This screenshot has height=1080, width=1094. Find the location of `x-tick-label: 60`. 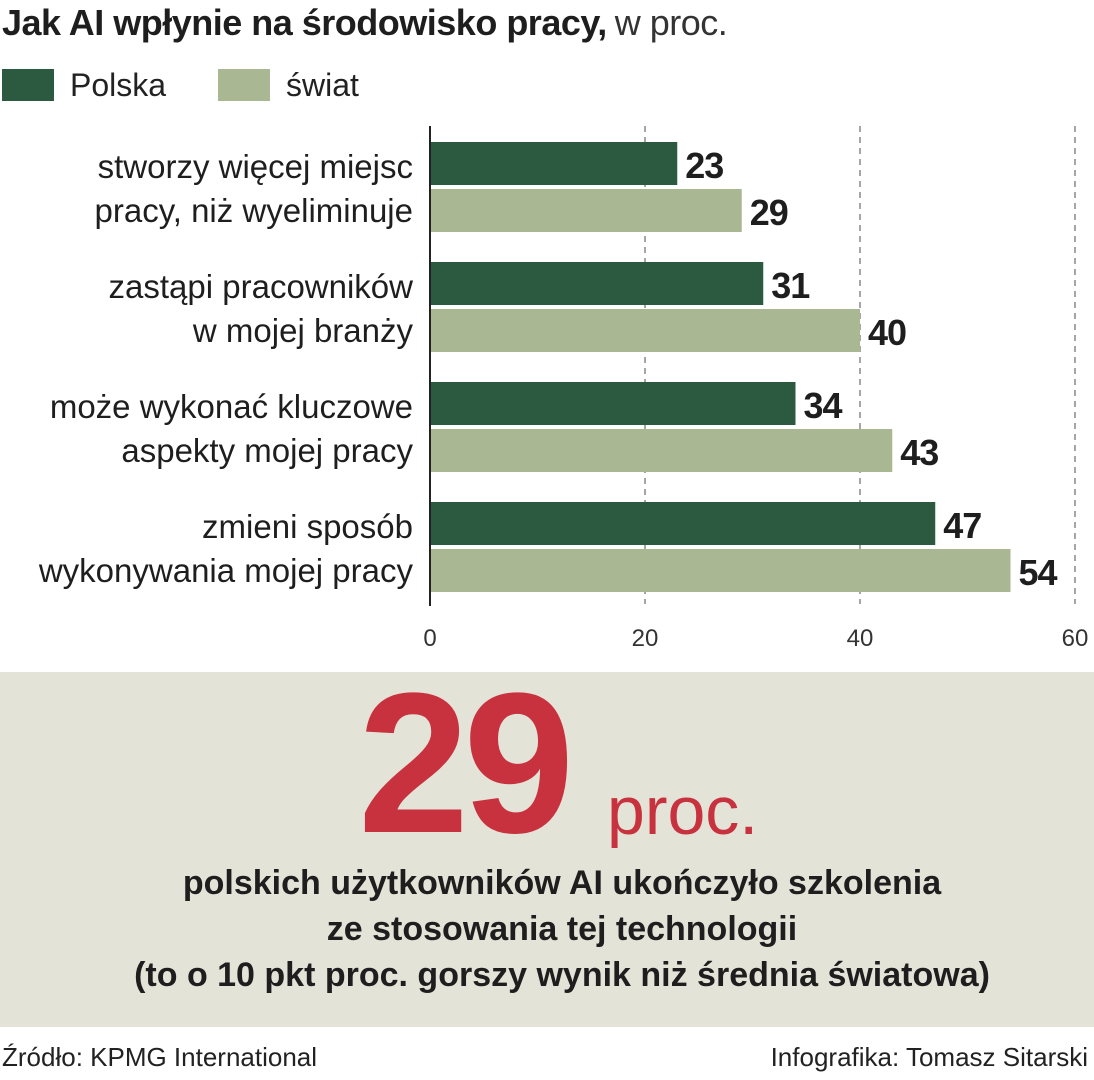

x-tick-label: 60 is located at coordinates (1075, 638).